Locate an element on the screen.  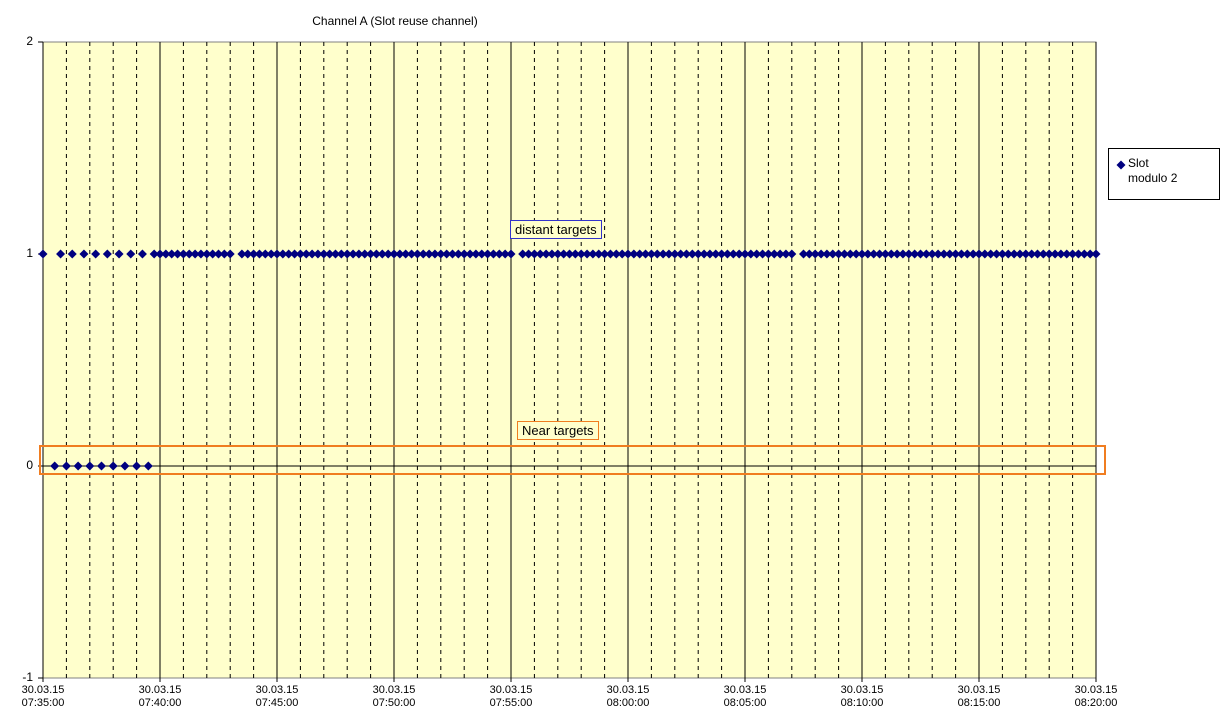
x-tick-label: 30.03.15 08:20:00 is located at coordinates (1096, 696).